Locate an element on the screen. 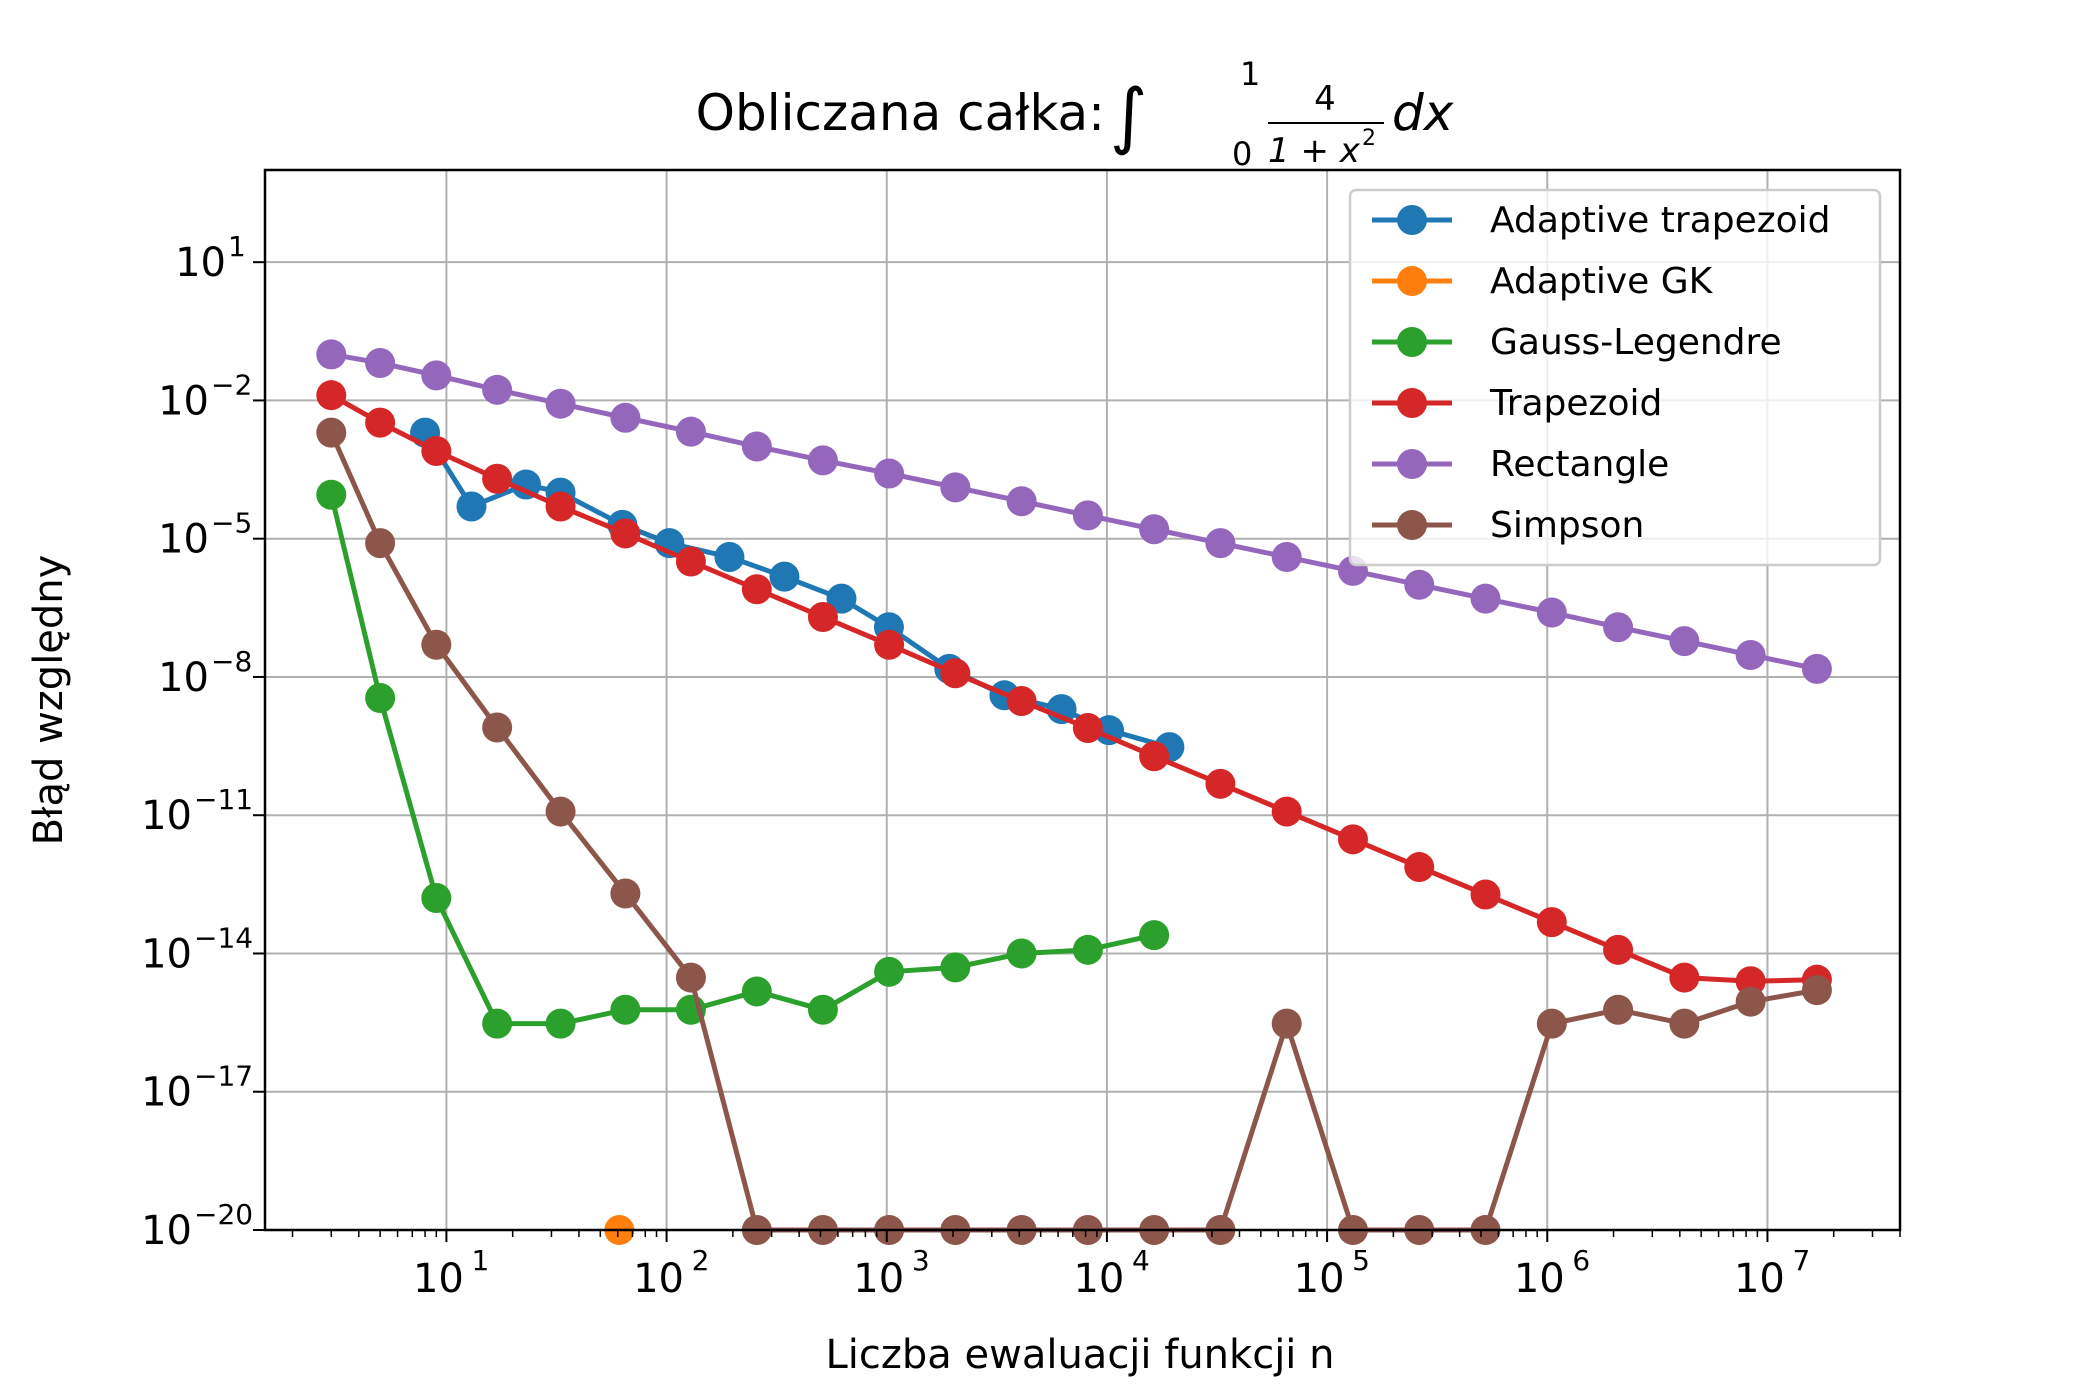  title-integral-sign: ∫ is located at coordinates (1129, 115).